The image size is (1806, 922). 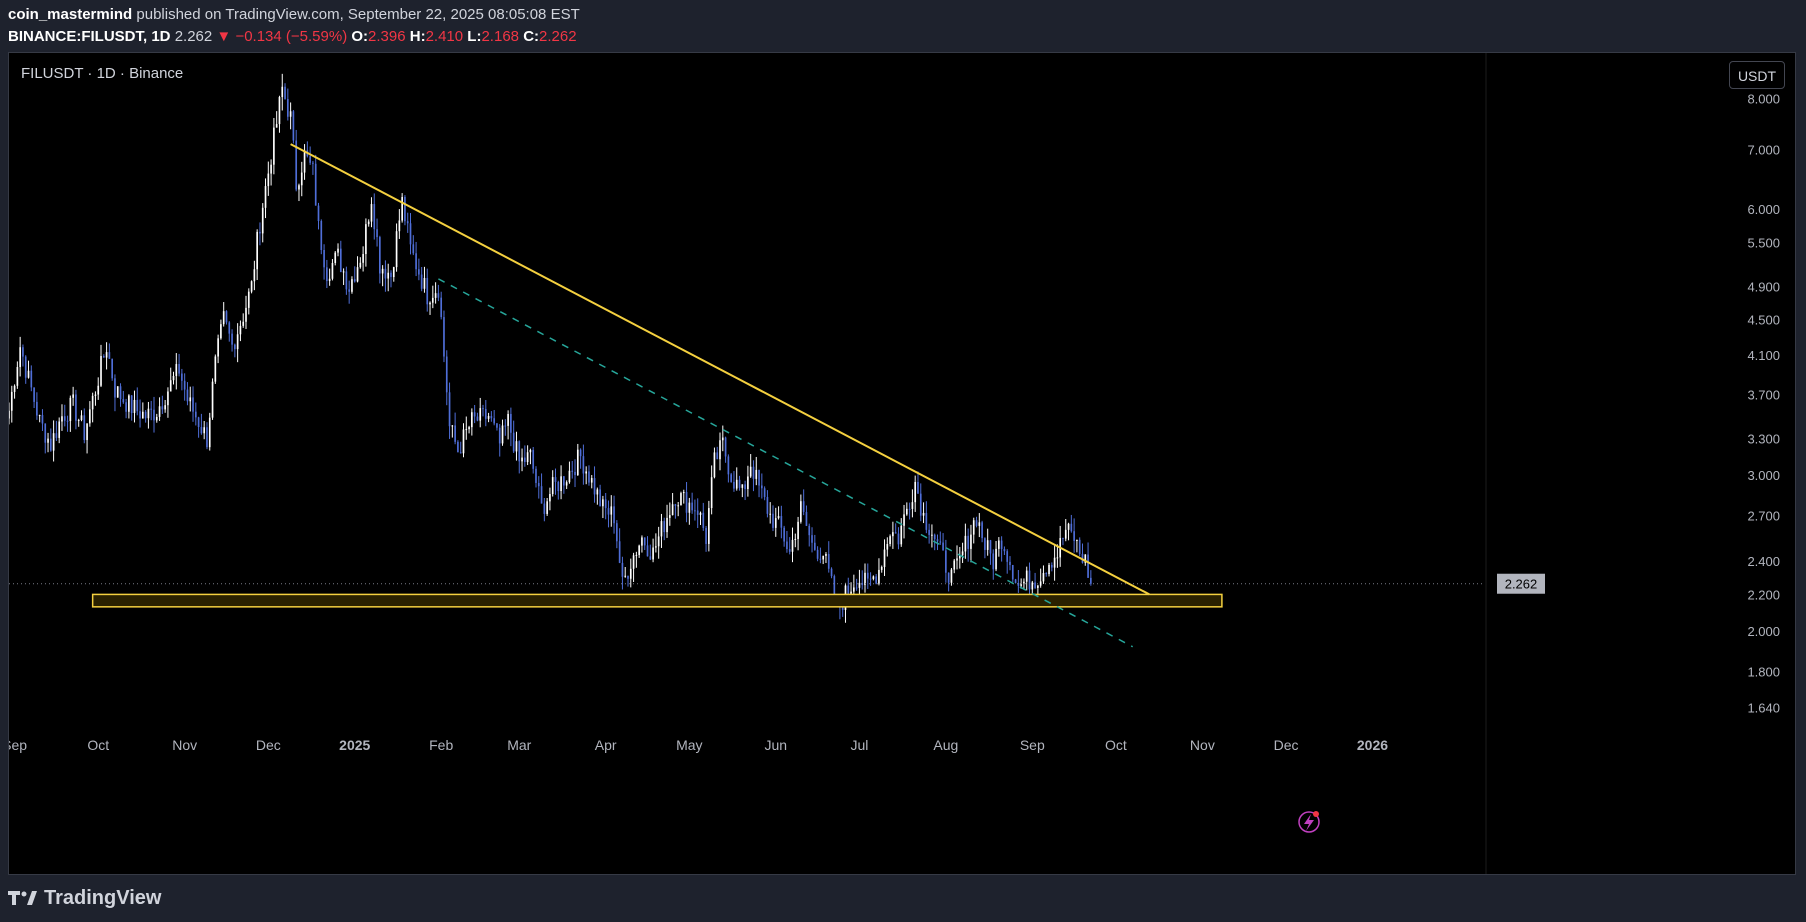 What do you see at coordinates (224, 36) in the screenshot?
I see `down-arrow-icon: ▼` at bounding box center [224, 36].